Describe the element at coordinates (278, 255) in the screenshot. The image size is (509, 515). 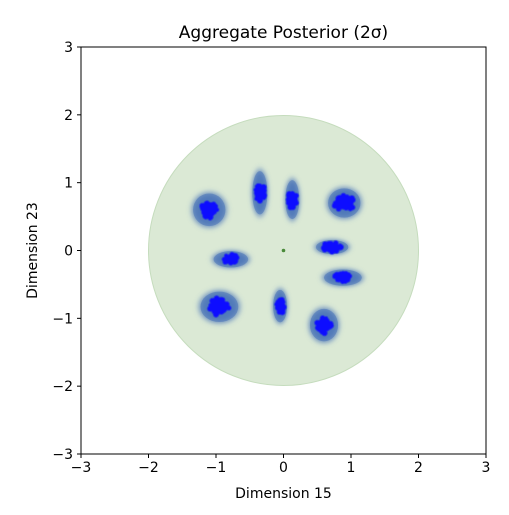
I see `posterior-clusters` at that location.